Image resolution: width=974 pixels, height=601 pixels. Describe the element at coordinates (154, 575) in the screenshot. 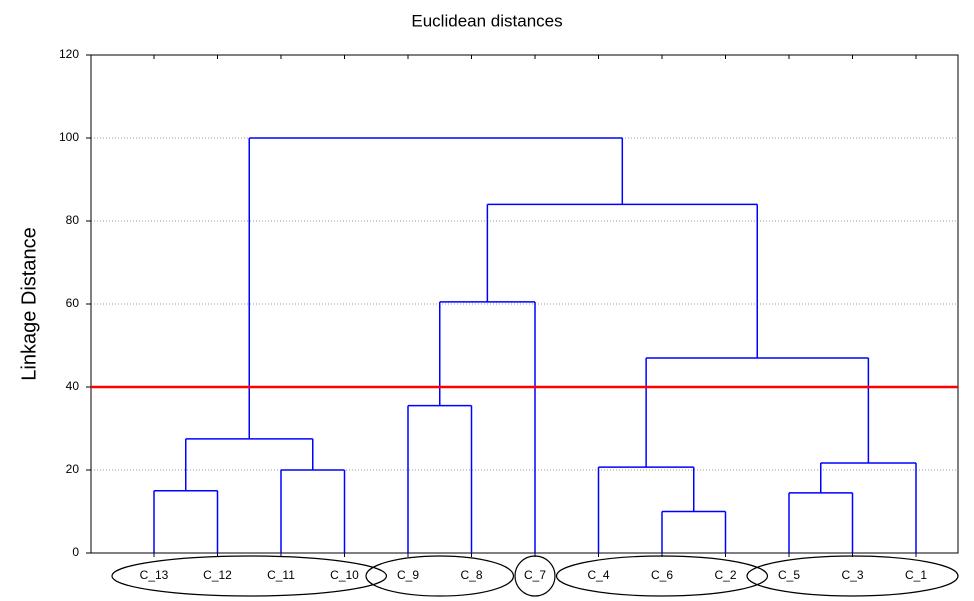

I see `leaf-label: C_13` at that location.